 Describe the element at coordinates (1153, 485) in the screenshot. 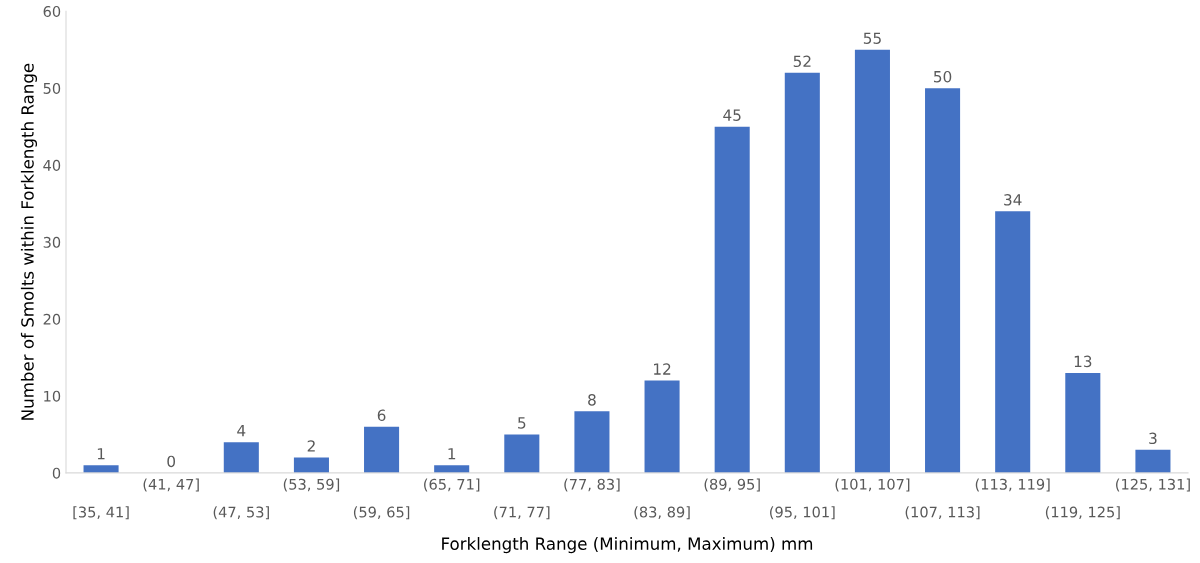

I see `x-tick-label: (125, 131]` at that location.